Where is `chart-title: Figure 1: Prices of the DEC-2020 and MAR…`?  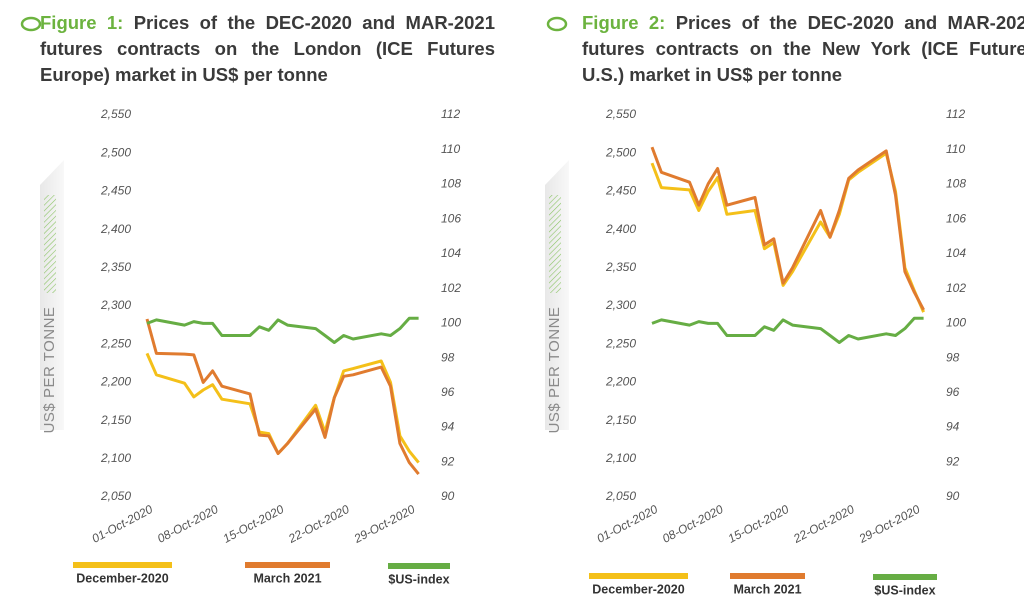
chart-title: Figure 1: Prices of the DEC-2020 and MAR… is located at coordinates (267, 49).